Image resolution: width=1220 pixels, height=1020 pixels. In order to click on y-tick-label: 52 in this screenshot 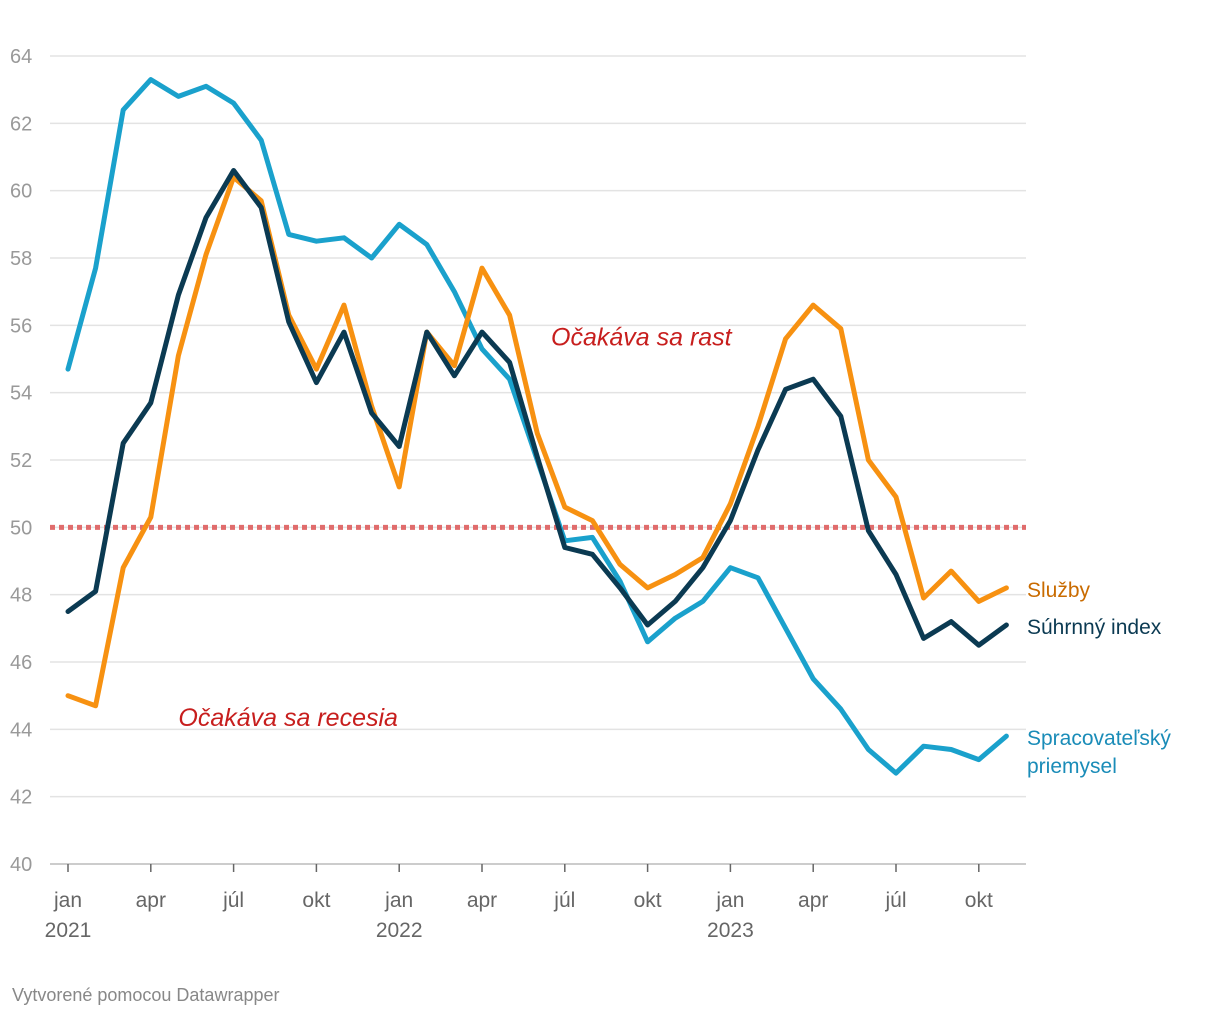, I will do `click(21, 461)`.